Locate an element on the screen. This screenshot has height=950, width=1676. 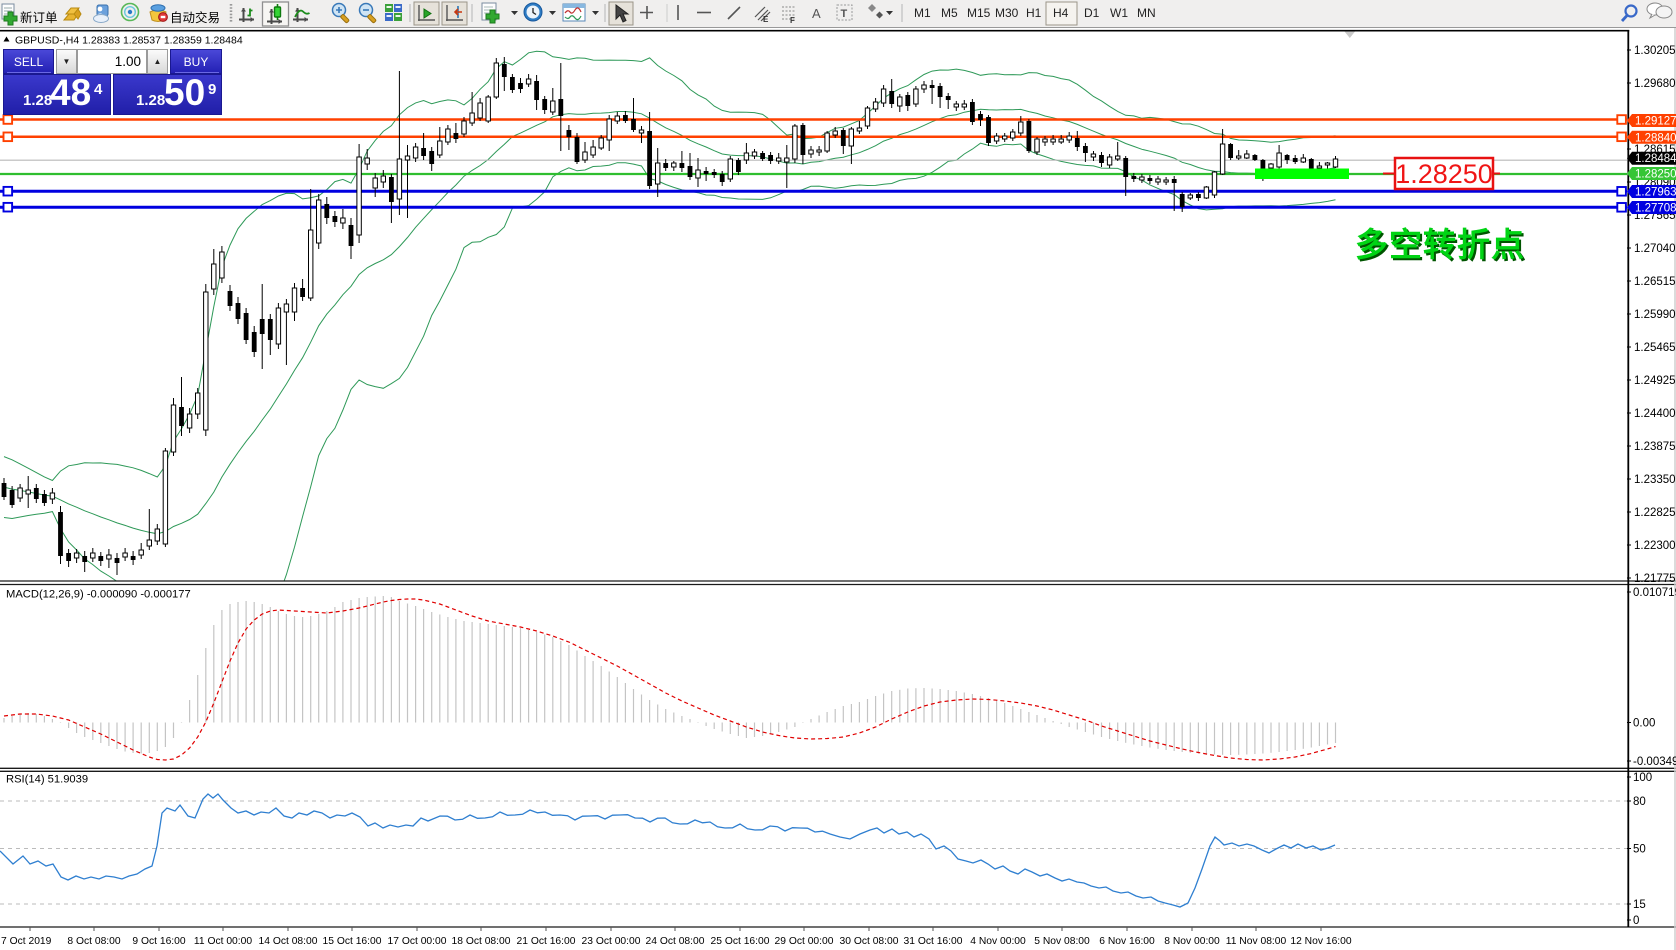
svg-text: W1 is located at coordinates (1119, 13).